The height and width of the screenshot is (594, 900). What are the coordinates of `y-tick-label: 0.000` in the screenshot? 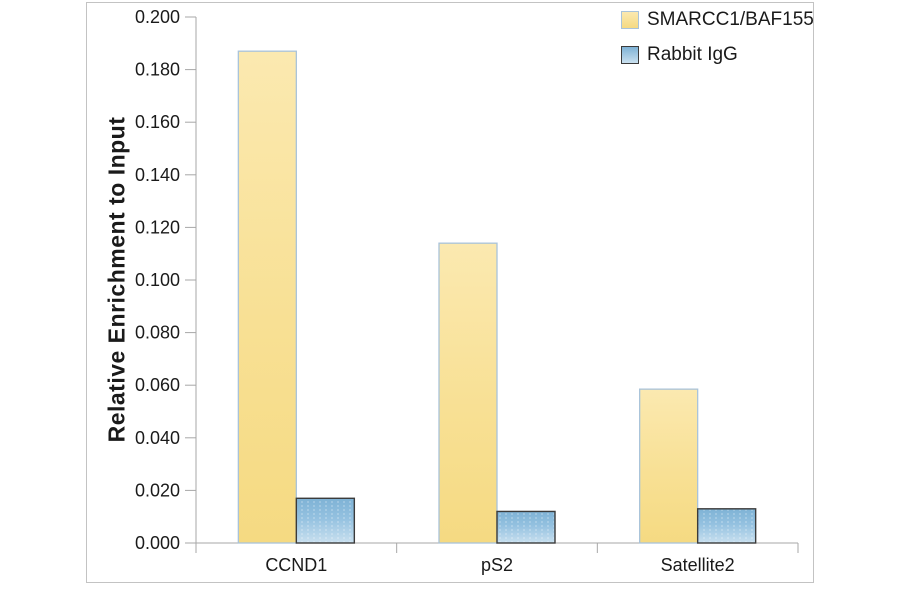 It's located at (157, 543).